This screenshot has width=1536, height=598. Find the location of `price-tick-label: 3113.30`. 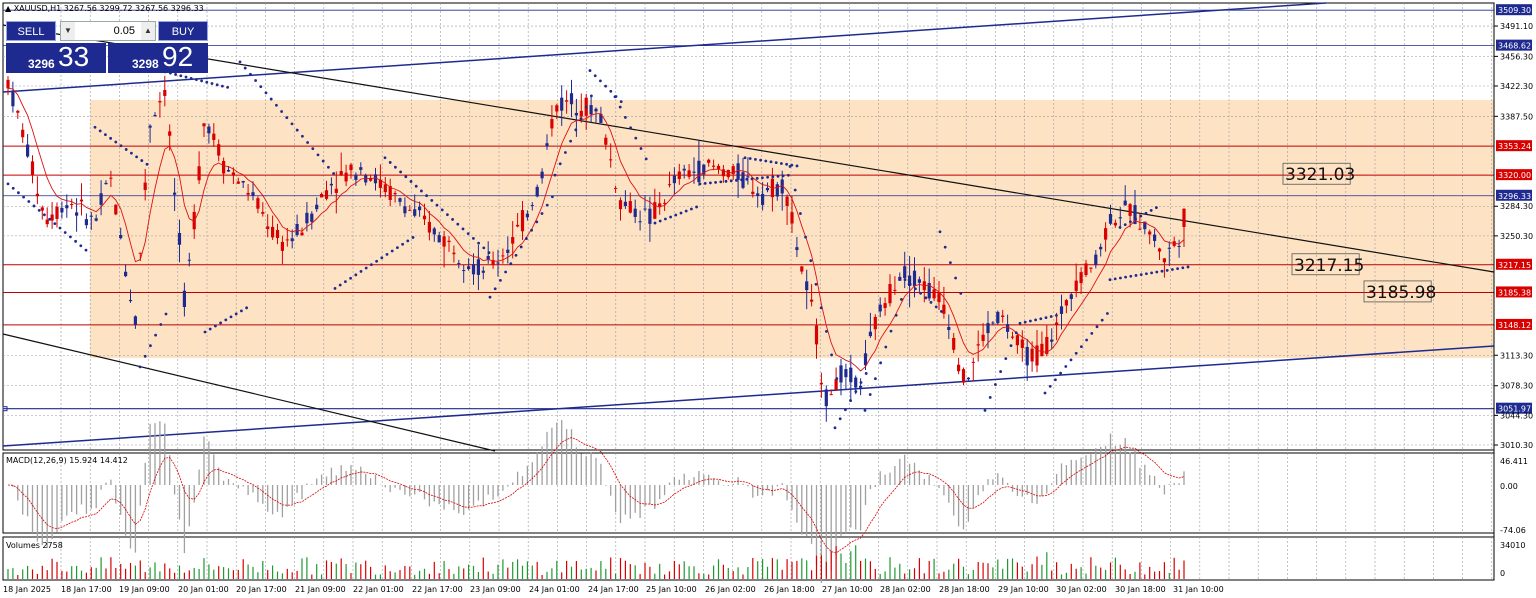

price-tick-label: 3113.30 is located at coordinates (1516, 355).